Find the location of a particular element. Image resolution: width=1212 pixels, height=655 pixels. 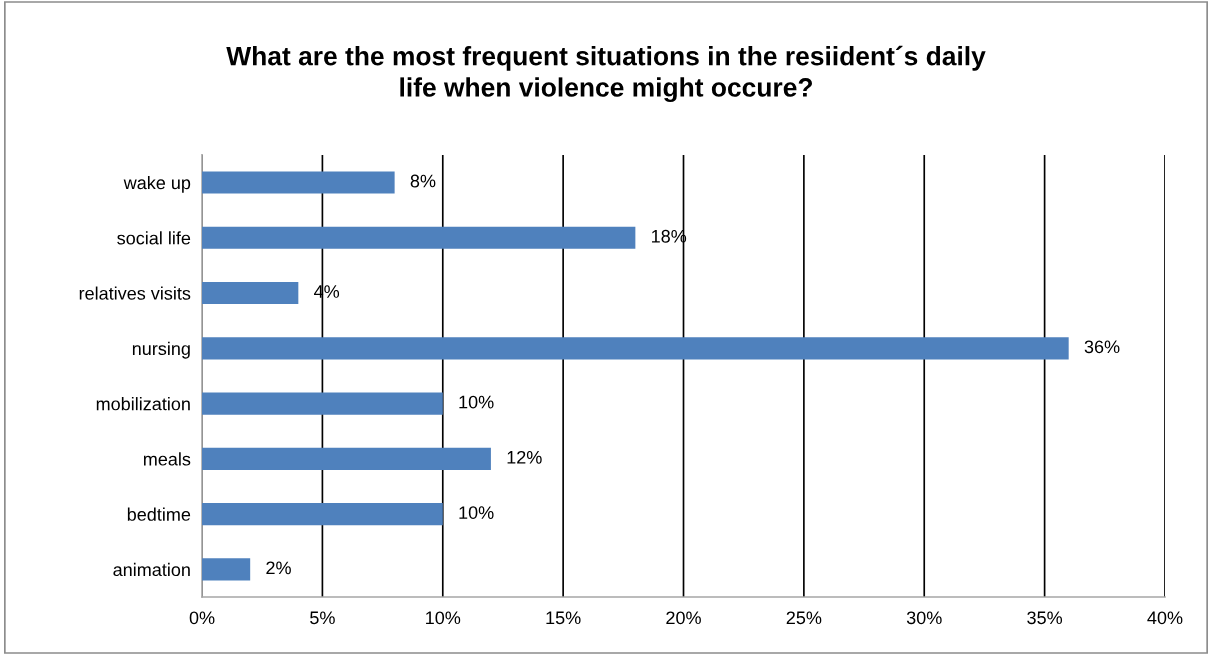

x-tick-label: 0% is located at coordinates (202, 618).